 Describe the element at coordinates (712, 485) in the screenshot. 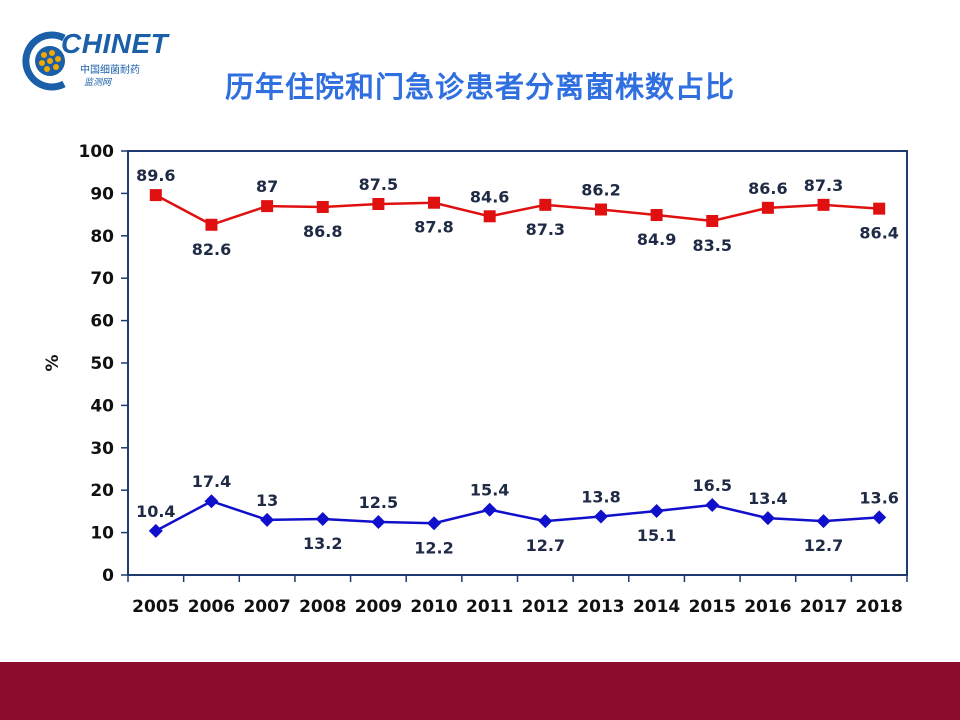

I see `data-label: 16.5` at that location.